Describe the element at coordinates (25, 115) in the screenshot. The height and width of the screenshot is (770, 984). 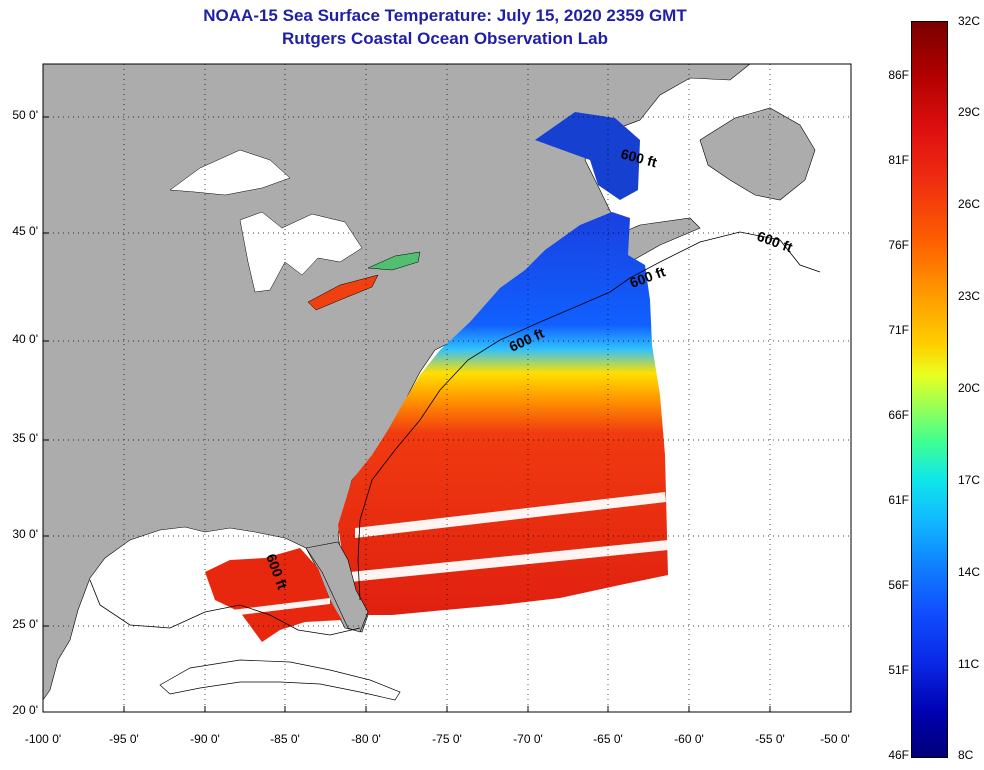
I see `latitude-label: 50 0'` at that location.